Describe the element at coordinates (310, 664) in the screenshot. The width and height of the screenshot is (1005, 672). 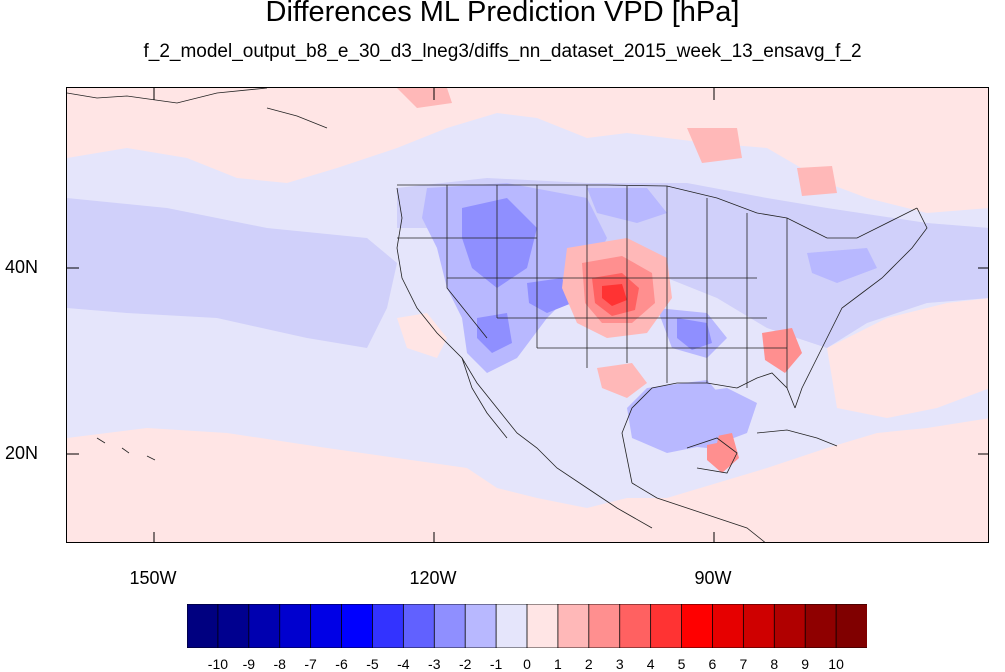
I see `colorbar-tick-label: -7` at that location.